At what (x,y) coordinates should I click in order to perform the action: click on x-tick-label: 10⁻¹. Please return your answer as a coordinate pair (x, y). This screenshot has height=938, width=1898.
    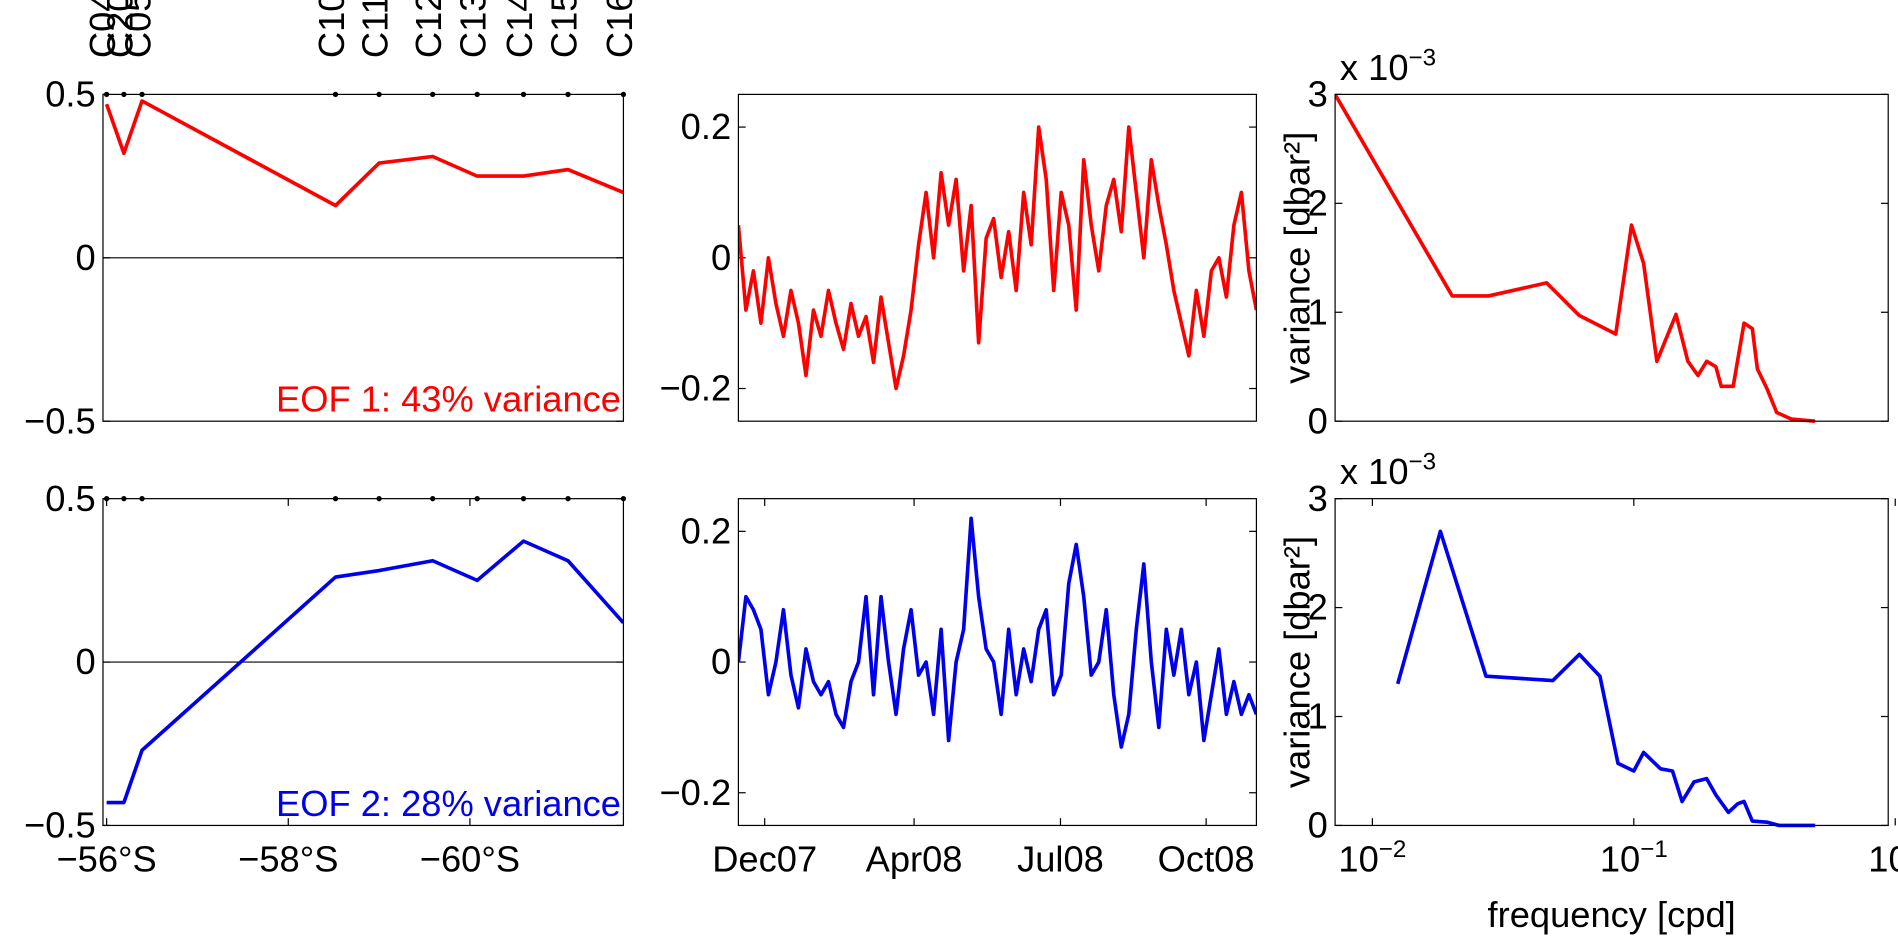
    Looking at the image, I should click on (1634, 858).